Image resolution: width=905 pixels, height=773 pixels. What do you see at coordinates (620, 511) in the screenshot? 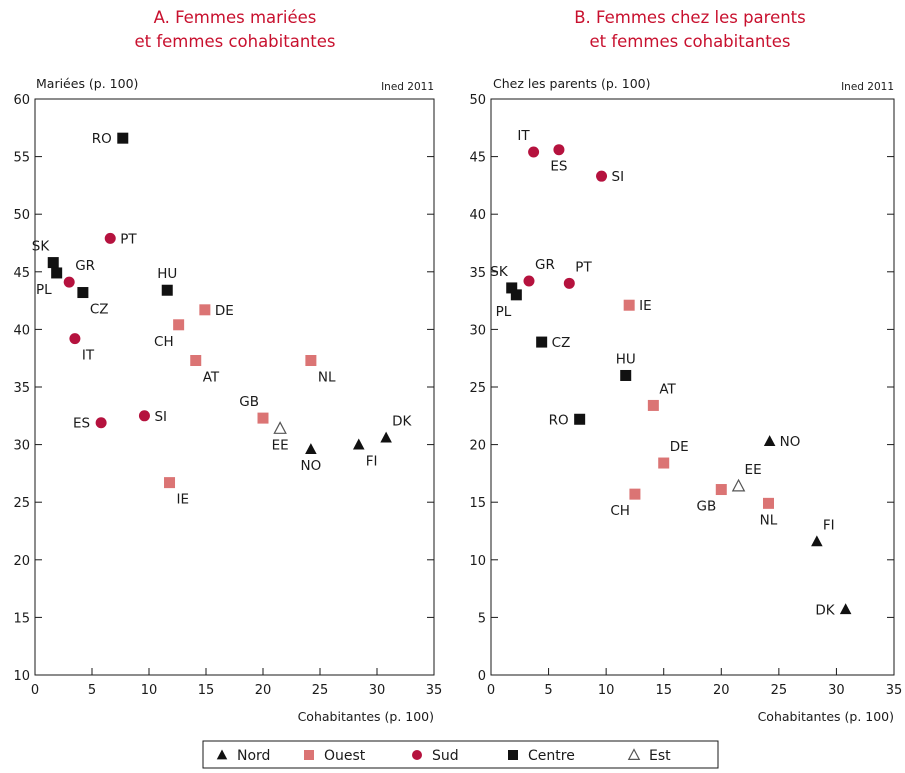
I see `point-label: CH` at bounding box center [620, 511].